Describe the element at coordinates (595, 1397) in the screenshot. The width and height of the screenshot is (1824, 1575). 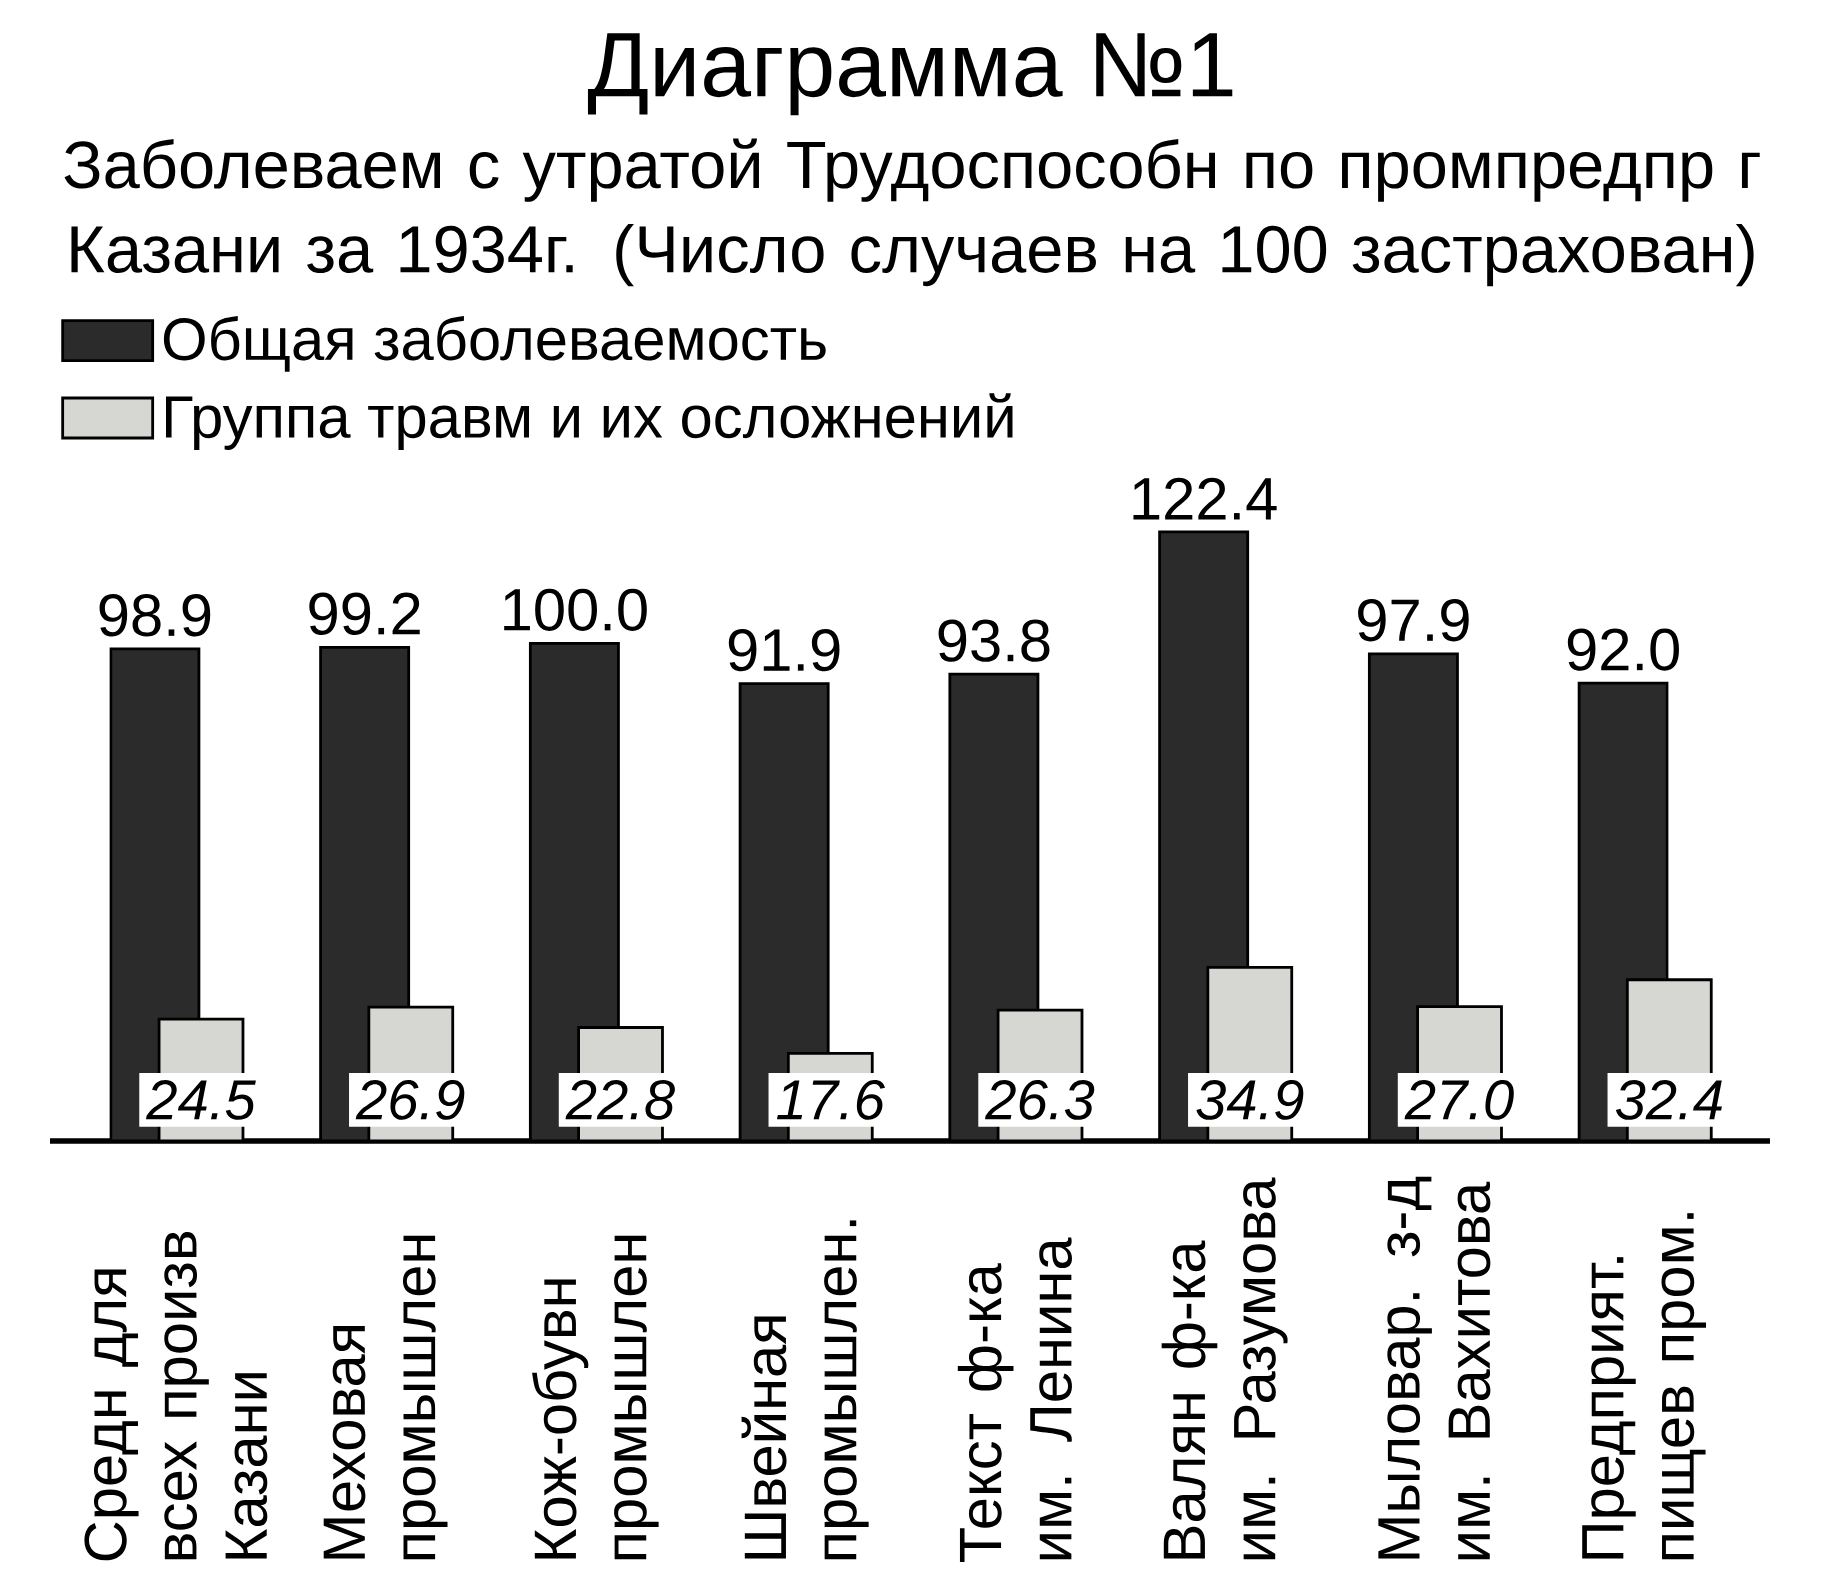
I see `x-tick-label: Кож-обувн промышлен` at that location.